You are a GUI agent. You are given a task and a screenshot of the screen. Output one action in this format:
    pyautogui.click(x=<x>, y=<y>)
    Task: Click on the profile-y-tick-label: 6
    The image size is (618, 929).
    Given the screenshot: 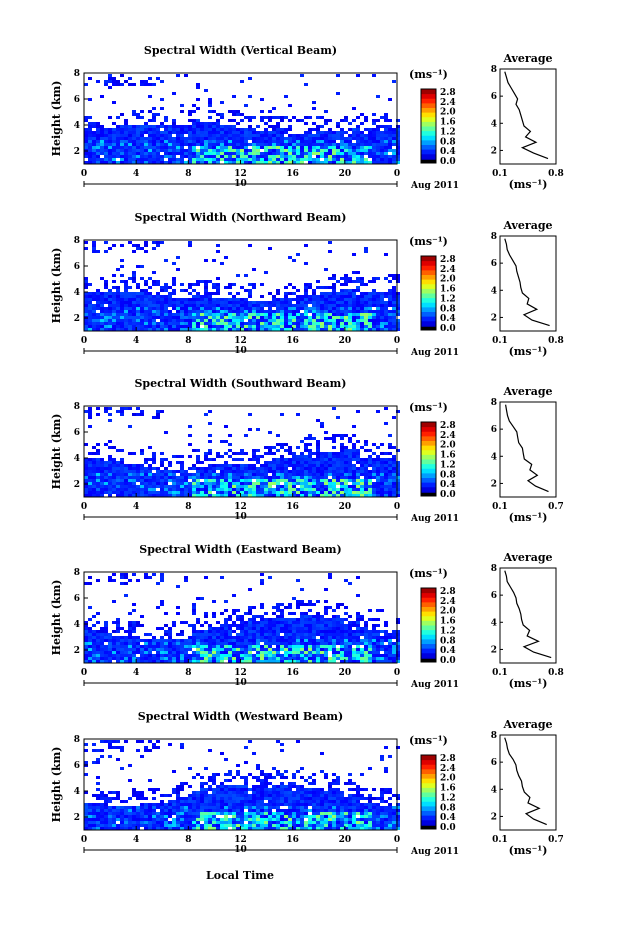 What is the action you would take?
    pyautogui.click(x=494, y=430)
    